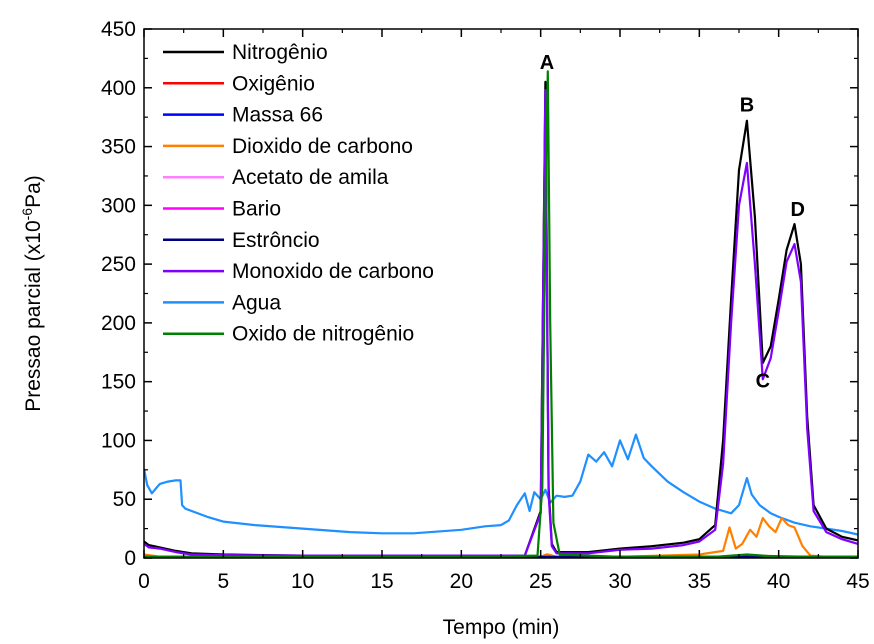 This screenshot has width=874, height=644. I want to click on y-tick-label: 50, so click(124, 499).